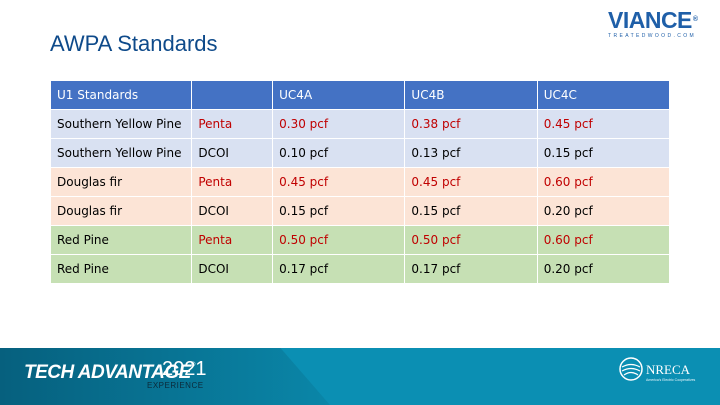  I want to click on table-row: Red Pine DCOI 0.17 pcf 0.17 pcf 0.20 pcf, so click(360, 269).